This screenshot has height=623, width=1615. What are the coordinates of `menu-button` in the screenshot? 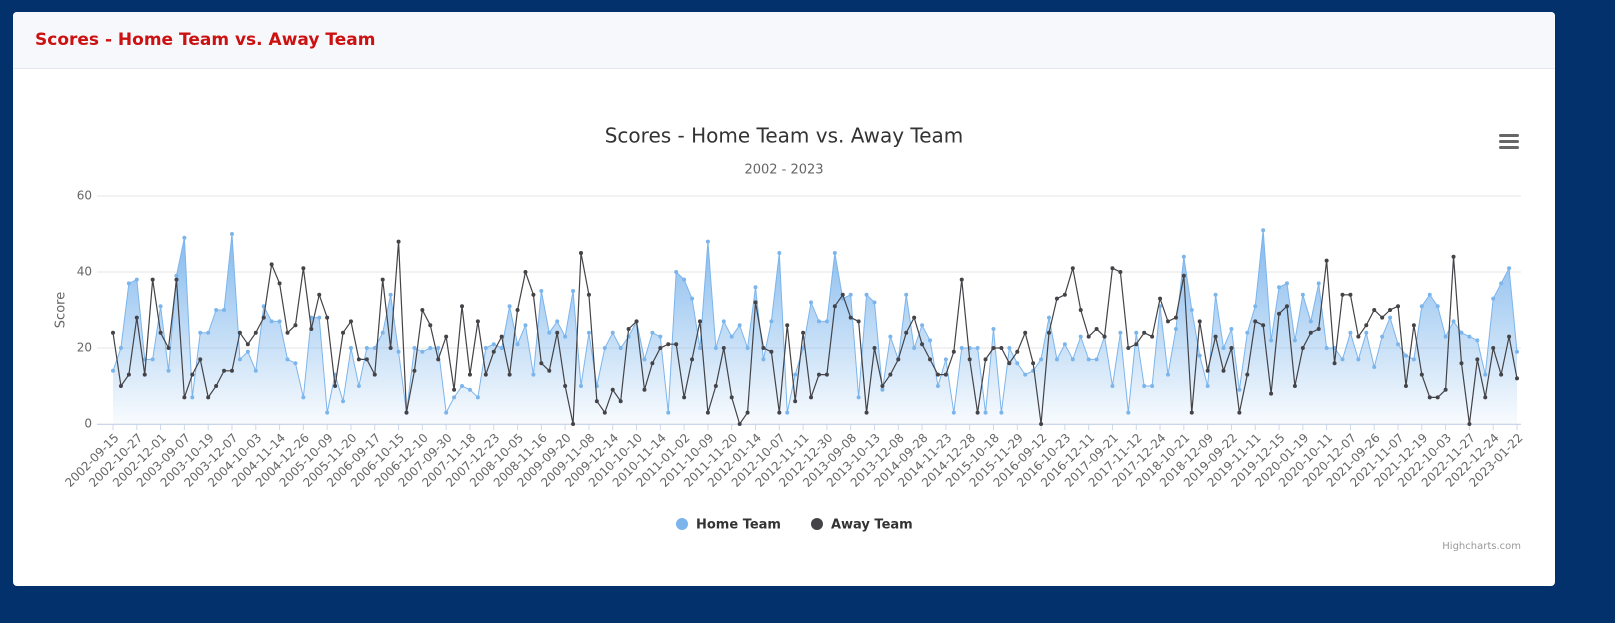 It's located at (1509, 141).